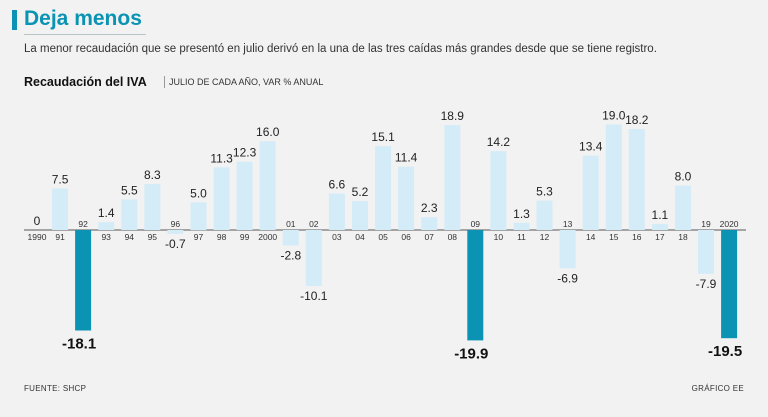 This screenshot has height=417, width=768. What do you see at coordinates (453, 116) in the screenshot?
I see `data-label-08: 18.9` at bounding box center [453, 116].